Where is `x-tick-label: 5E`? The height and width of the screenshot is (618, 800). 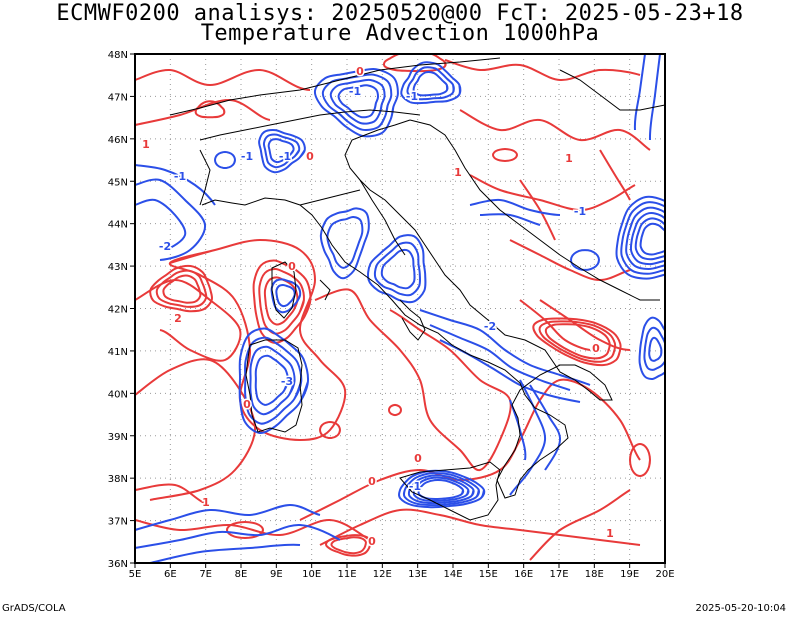
x-tick-label: 5E is located at coordinates (135, 574).